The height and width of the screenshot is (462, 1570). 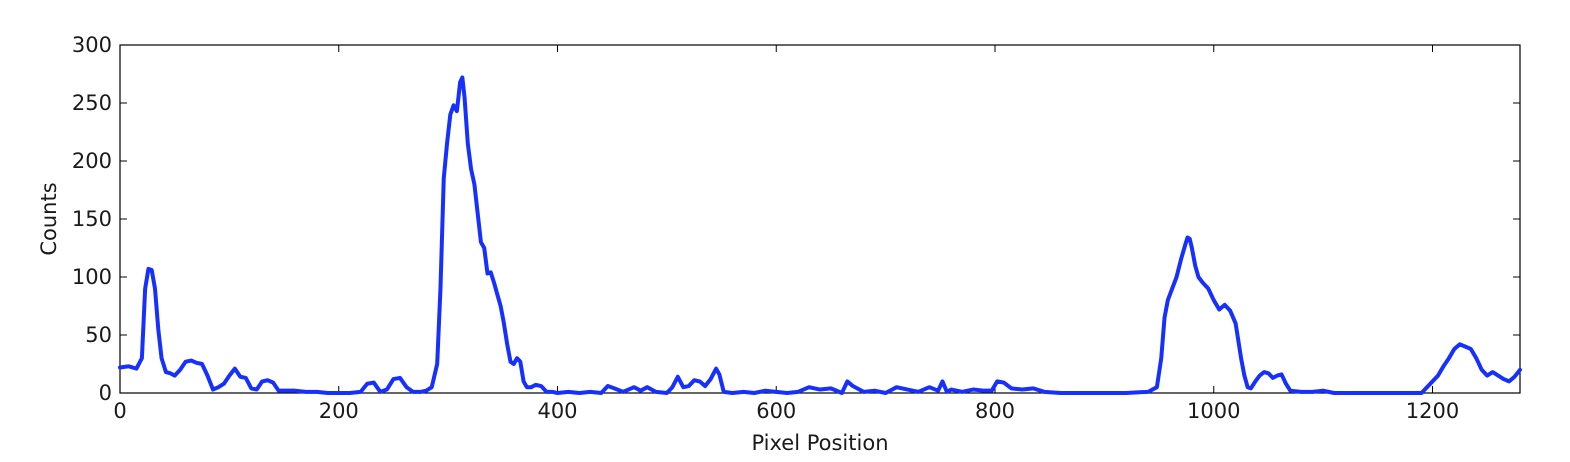 I want to click on y-tick-label: 50, so click(x=98, y=335).